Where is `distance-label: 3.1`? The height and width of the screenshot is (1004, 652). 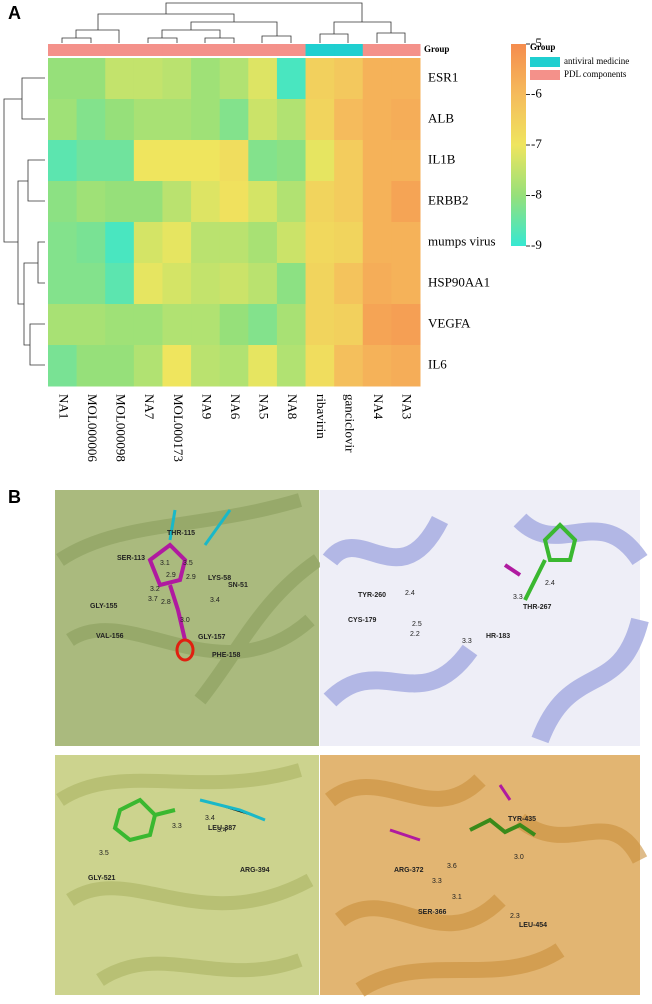
distance-label: 3.1 is located at coordinates (457, 897).